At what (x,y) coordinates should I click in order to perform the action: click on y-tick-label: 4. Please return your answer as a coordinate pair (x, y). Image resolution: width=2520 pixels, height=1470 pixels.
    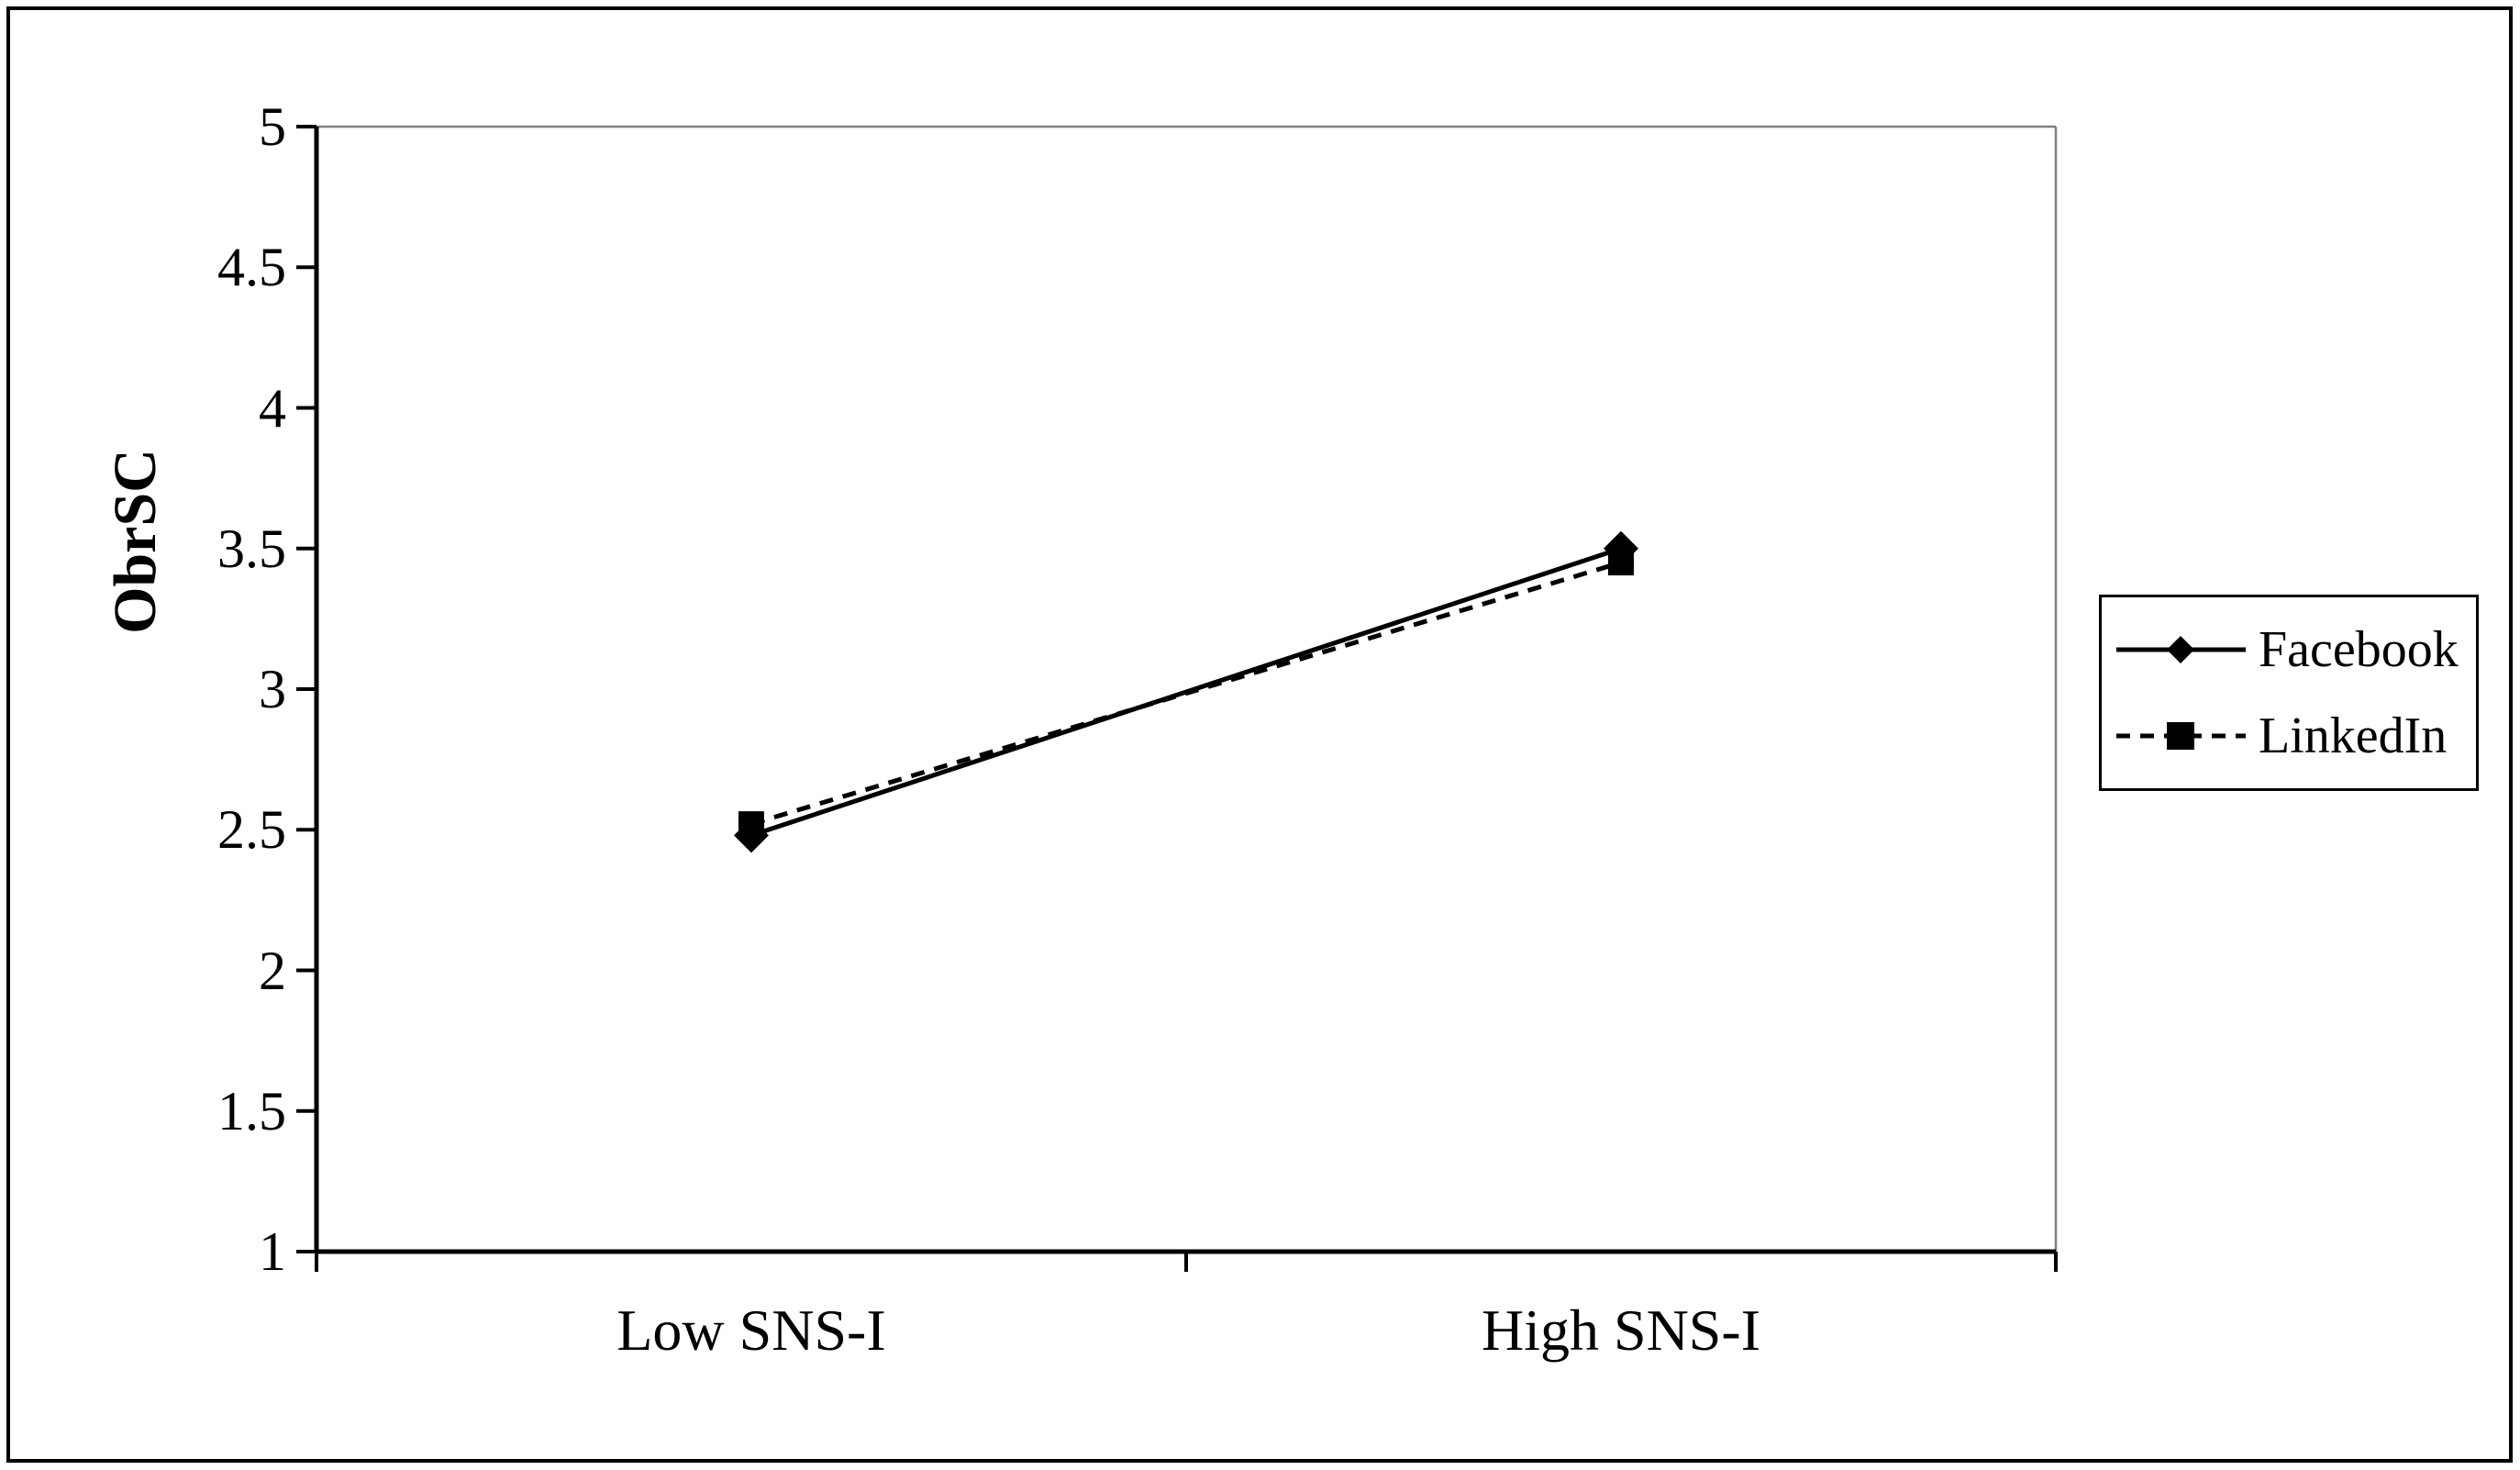
    Looking at the image, I should click on (272, 408).